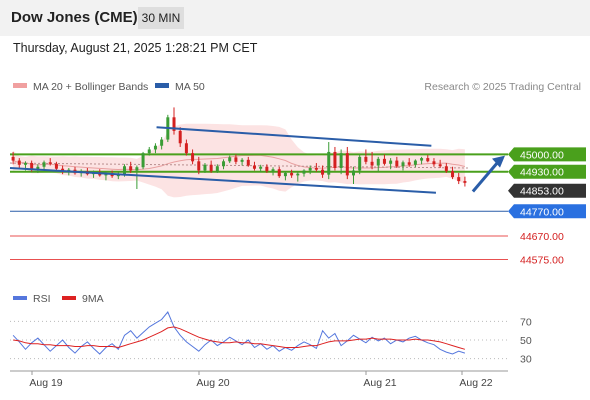 This screenshot has height=400, width=590. What do you see at coordinates (93, 299) in the screenshot?
I see `rsi-ma-legend-label: 9MA` at bounding box center [93, 299].